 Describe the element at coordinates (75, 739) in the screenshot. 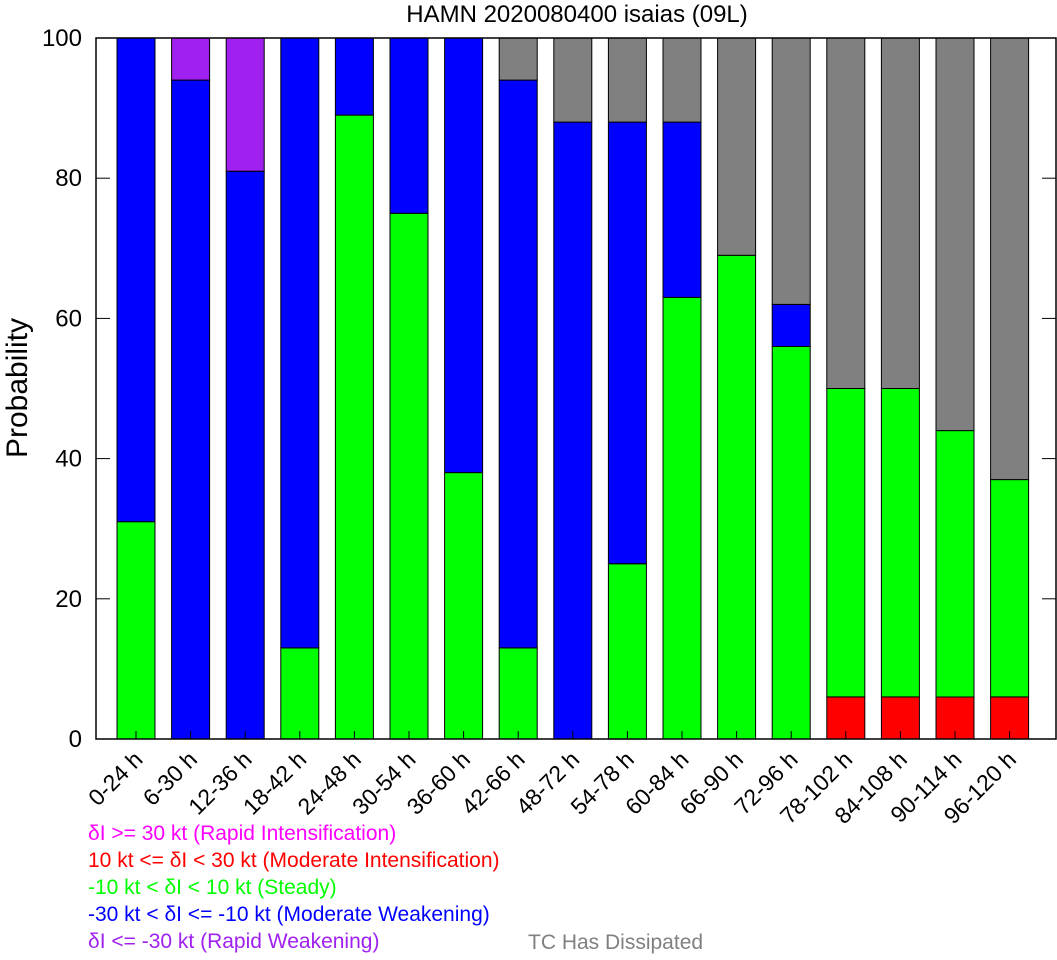

I see `y-tick-label: 0` at that location.